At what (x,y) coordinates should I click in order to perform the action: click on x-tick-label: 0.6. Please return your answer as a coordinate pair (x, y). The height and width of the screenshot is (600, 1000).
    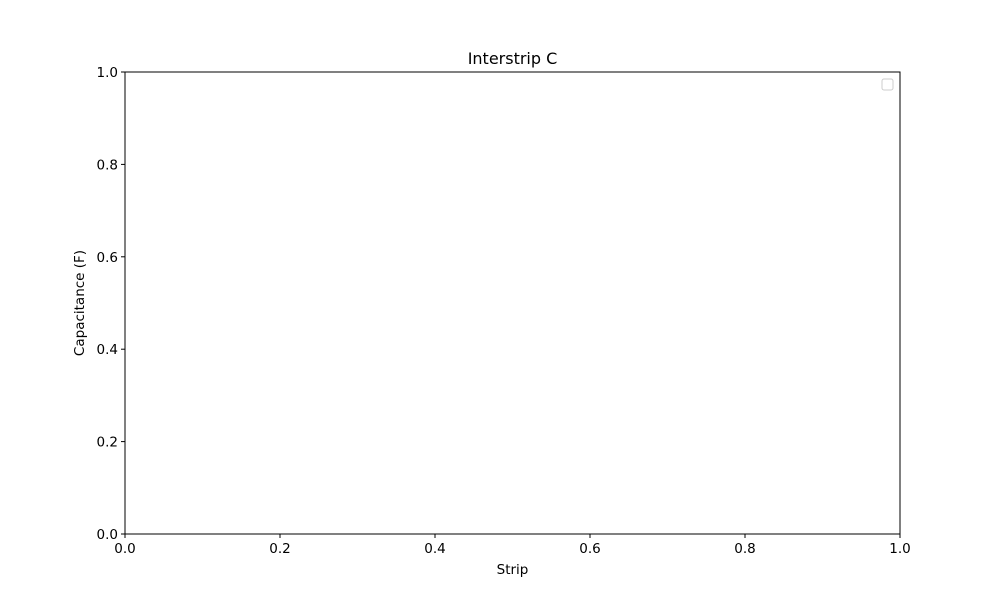
    Looking at the image, I should click on (589, 549).